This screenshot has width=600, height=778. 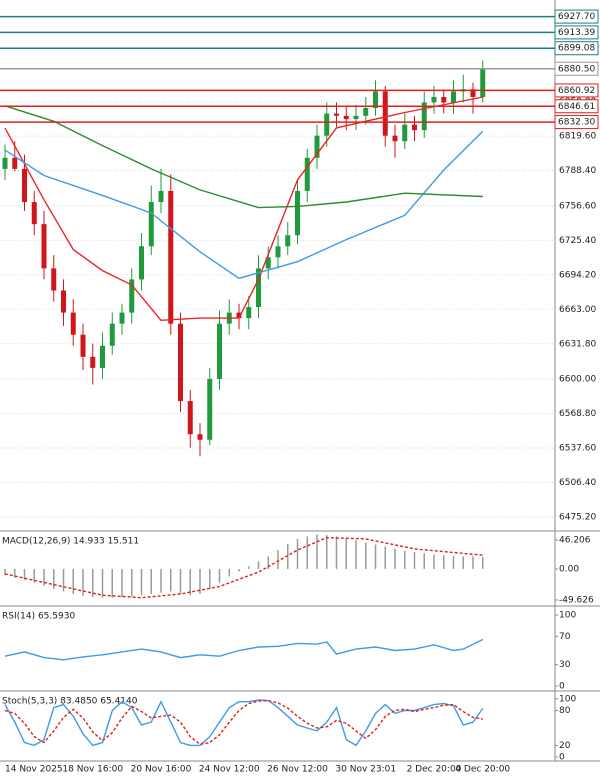 What do you see at coordinates (577, 241) in the screenshot?
I see `y-tick-label: 6725.40` at bounding box center [577, 241].